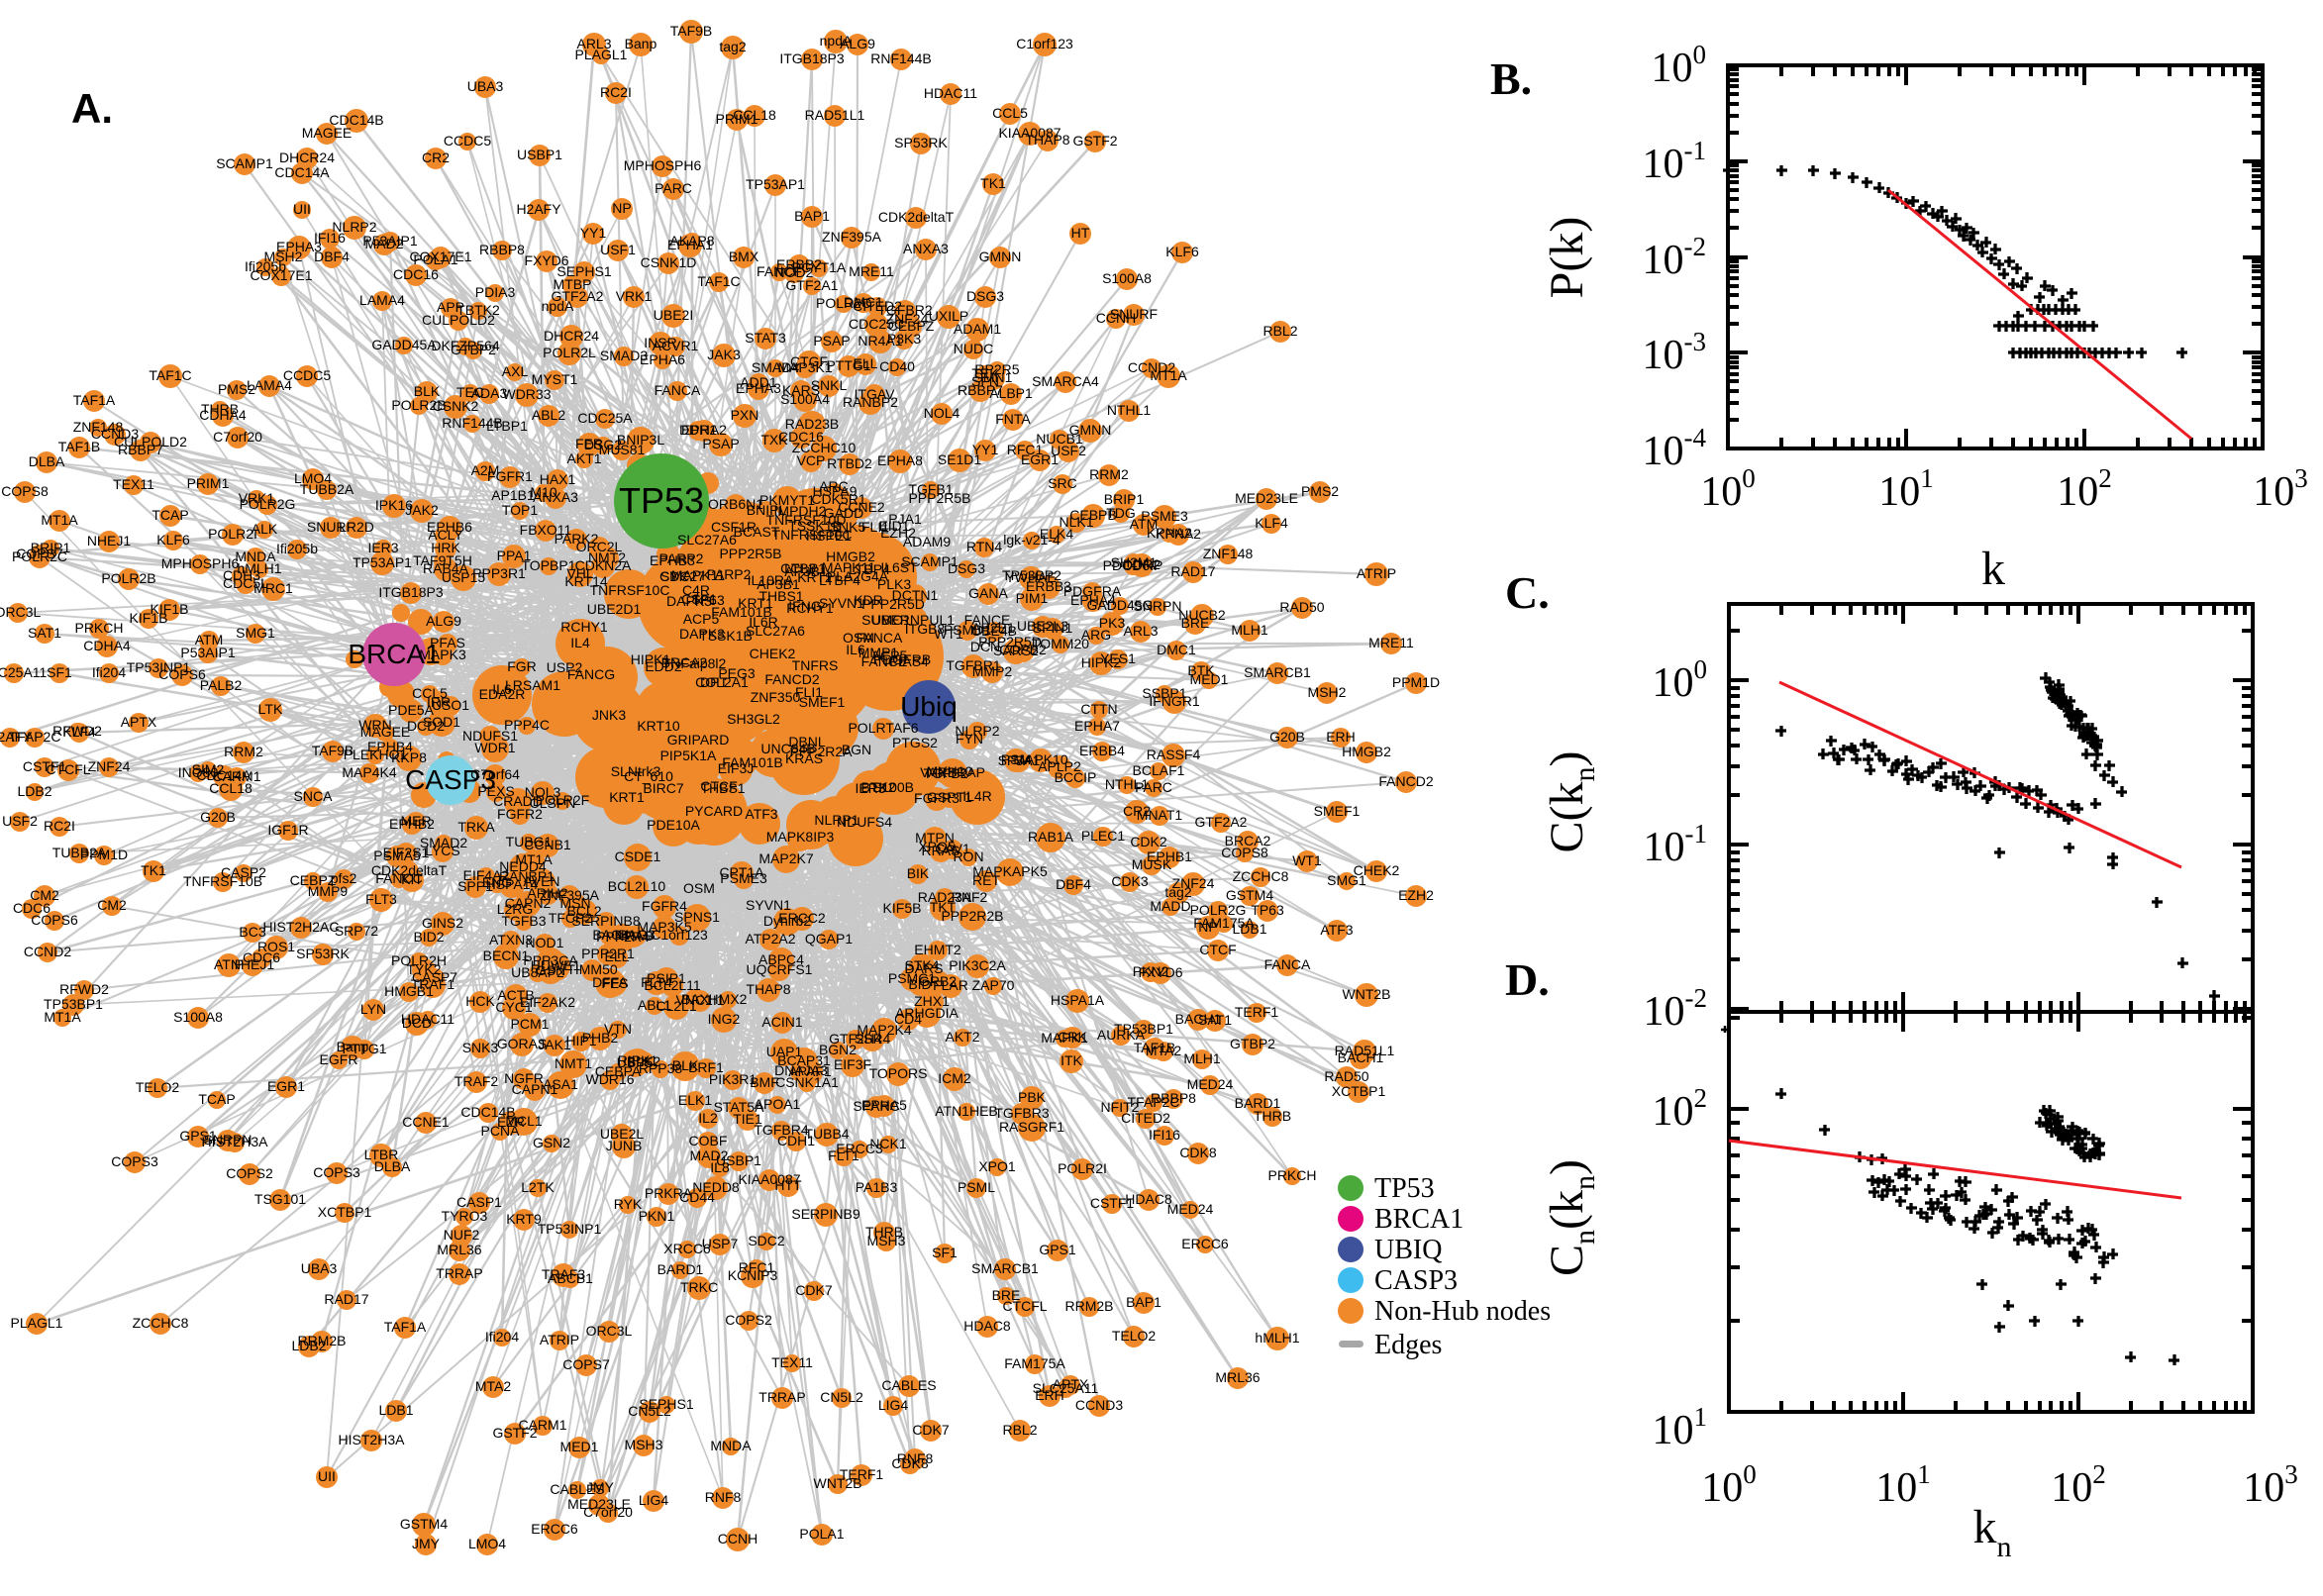 Image resolution: width=2323 pixels, height=1596 pixels. What do you see at coordinates (690, 244) in the screenshot?
I see `svg-text: EPHA1` at bounding box center [690, 244].